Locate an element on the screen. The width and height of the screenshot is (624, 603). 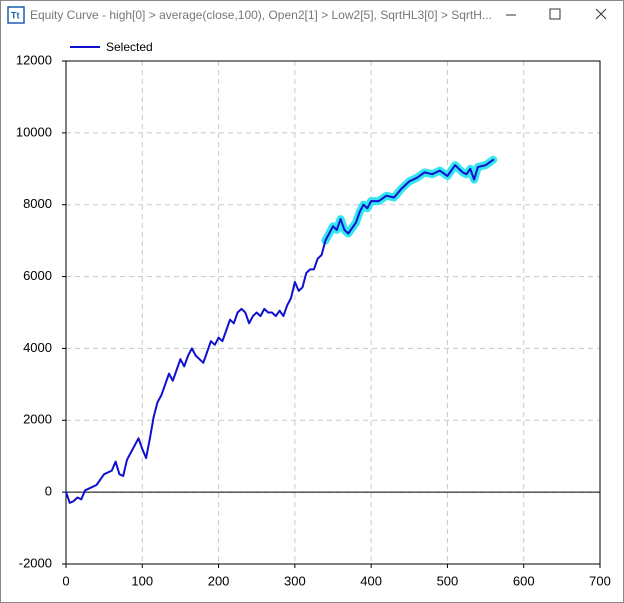
x-tick-label: 600 is located at coordinates (524, 580).